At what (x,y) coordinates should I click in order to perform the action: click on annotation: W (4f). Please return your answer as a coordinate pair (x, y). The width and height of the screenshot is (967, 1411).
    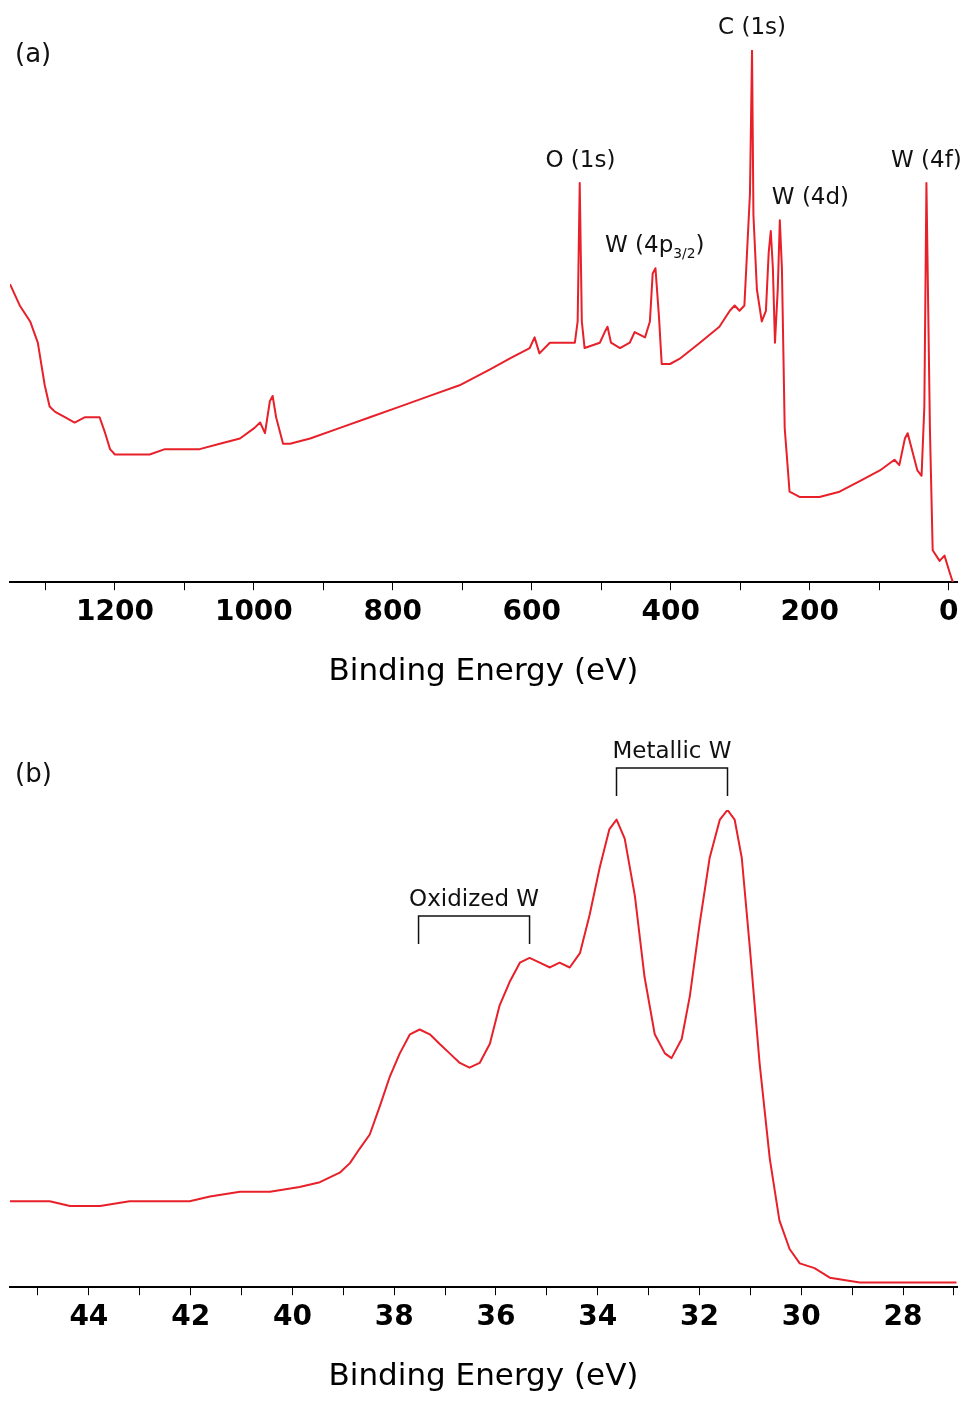
    Looking at the image, I should click on (926, 159).